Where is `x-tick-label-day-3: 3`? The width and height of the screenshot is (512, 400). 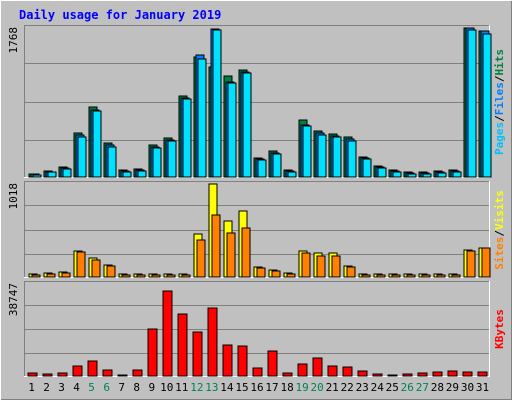
x-tick-label-day-3: 3 is located at coordinates (61, 387).